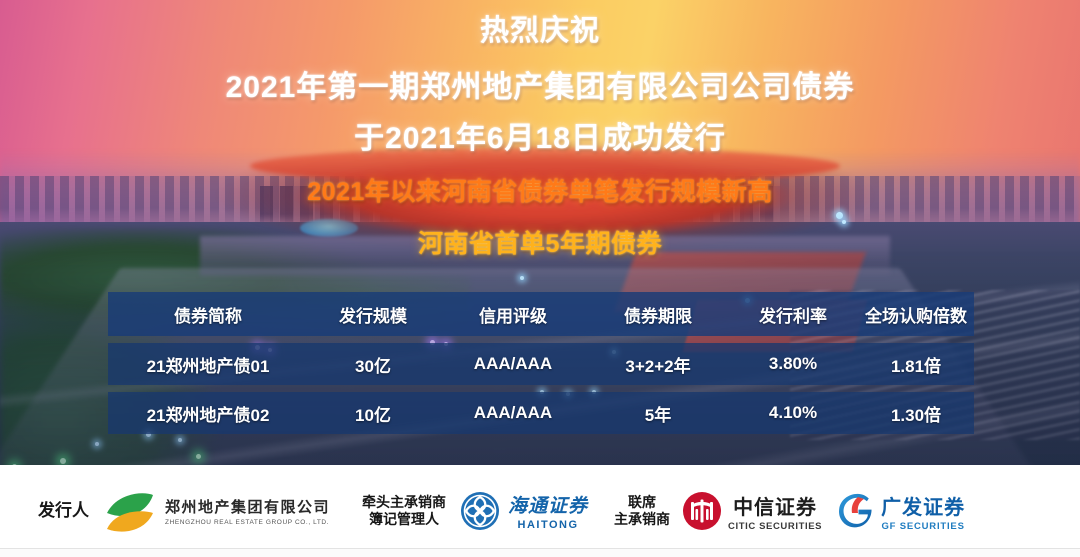  What do you see at coordinates (548, 506) in the screenshot?
I see `haitong-name-cn: 海通证券` at bounding box center [548, 506].